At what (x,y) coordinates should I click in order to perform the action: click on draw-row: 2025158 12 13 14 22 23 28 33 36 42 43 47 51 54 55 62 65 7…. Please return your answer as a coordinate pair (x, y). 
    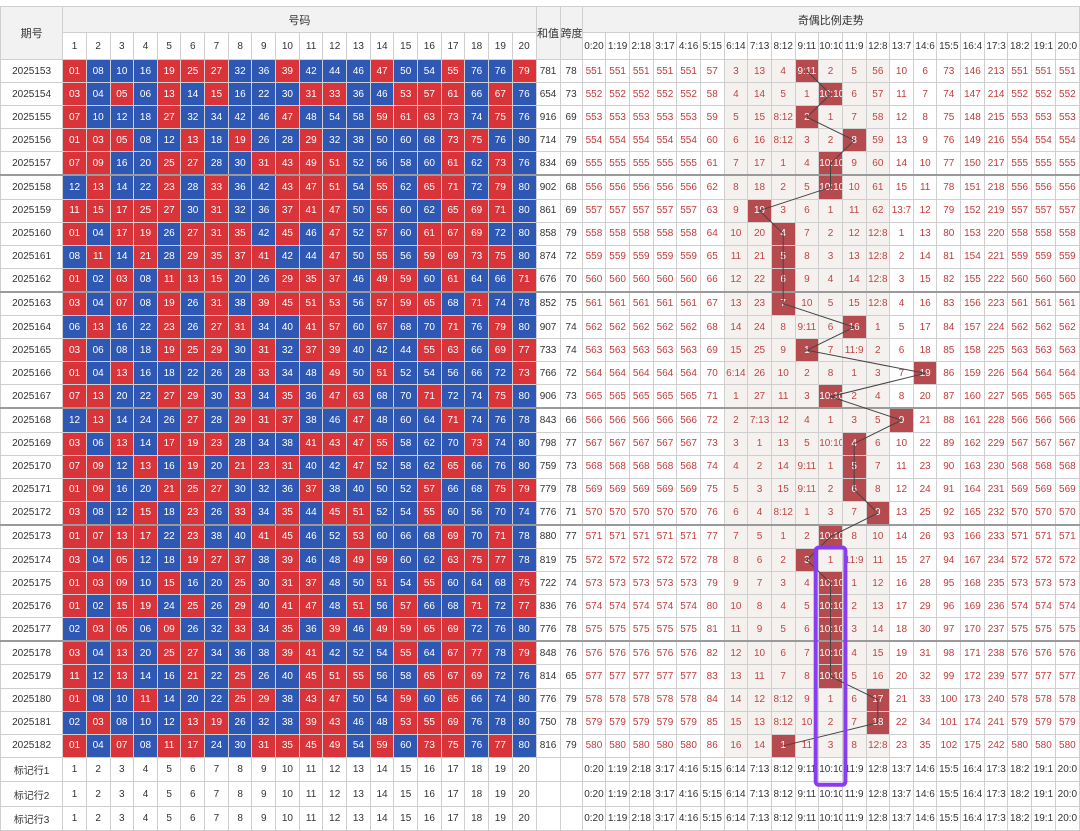
    Looking at the image, I should click on (540, 187).